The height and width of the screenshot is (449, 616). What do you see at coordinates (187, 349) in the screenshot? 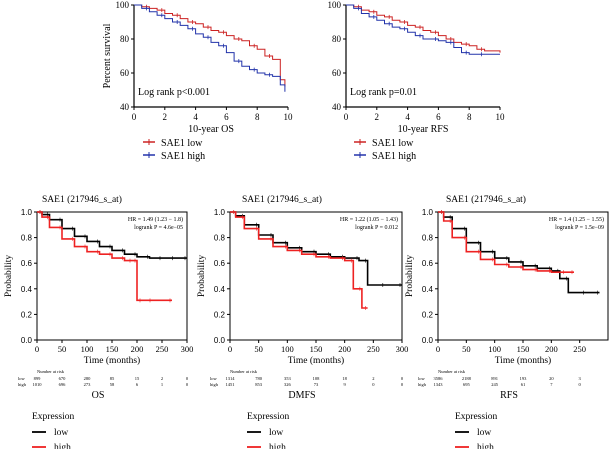
I see `x-tick-label: 300` at bounding box center [187, 349].